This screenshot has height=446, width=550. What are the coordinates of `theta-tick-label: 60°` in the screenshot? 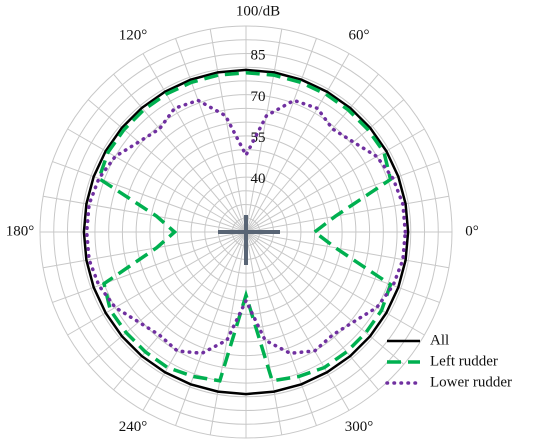 It's located at (359, 36).